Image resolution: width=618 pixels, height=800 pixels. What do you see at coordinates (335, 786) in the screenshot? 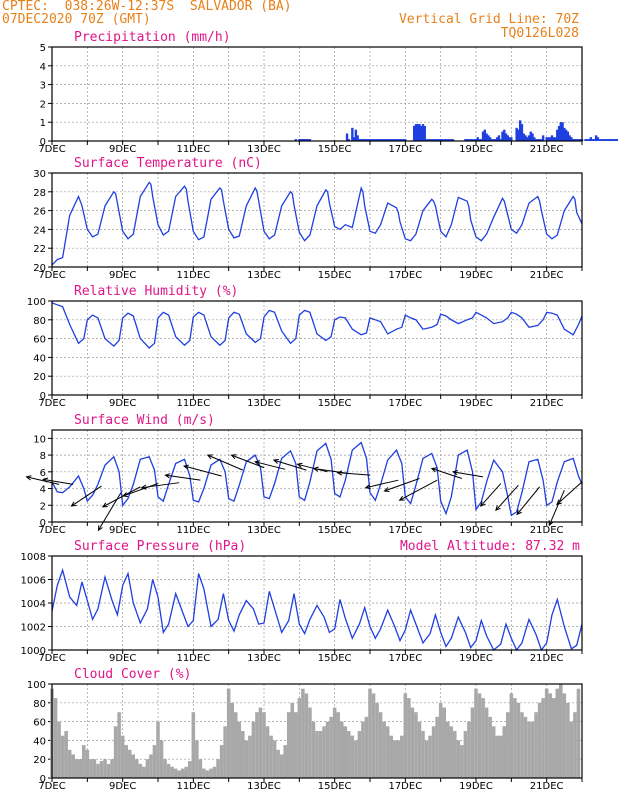
I see `cloud-xtick-label: 15DEC` at bounding box center [335, 786].